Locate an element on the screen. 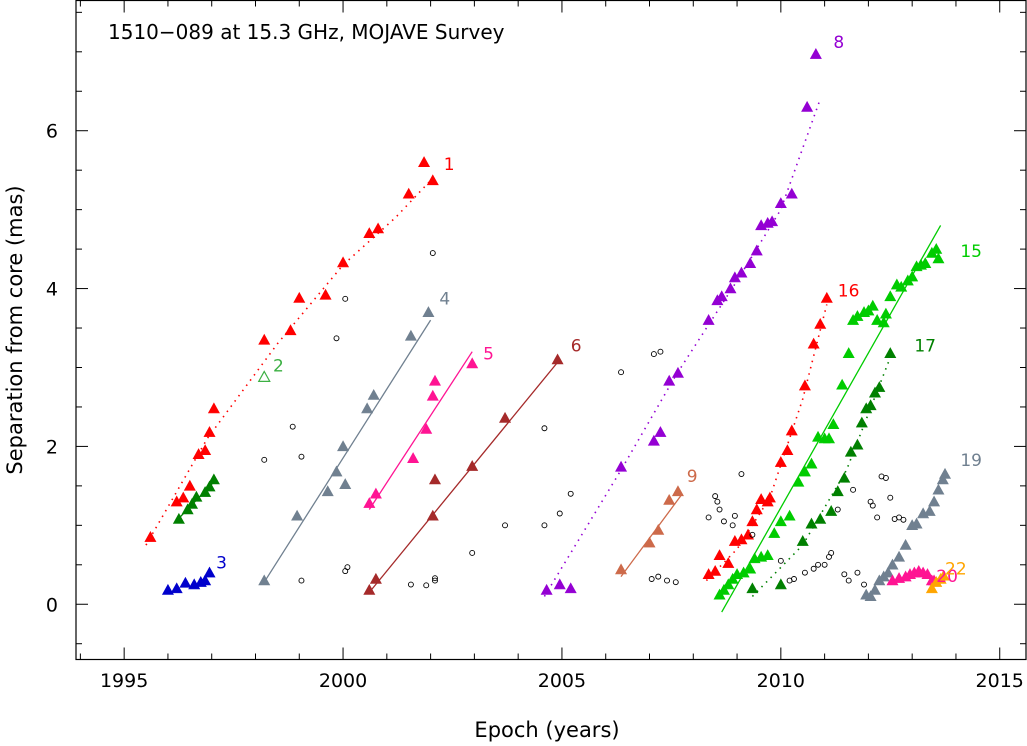 Image resolution: width=1027 pixels, height=746 pixels. component-label-3: 3 is located at coordinates (221, 564).